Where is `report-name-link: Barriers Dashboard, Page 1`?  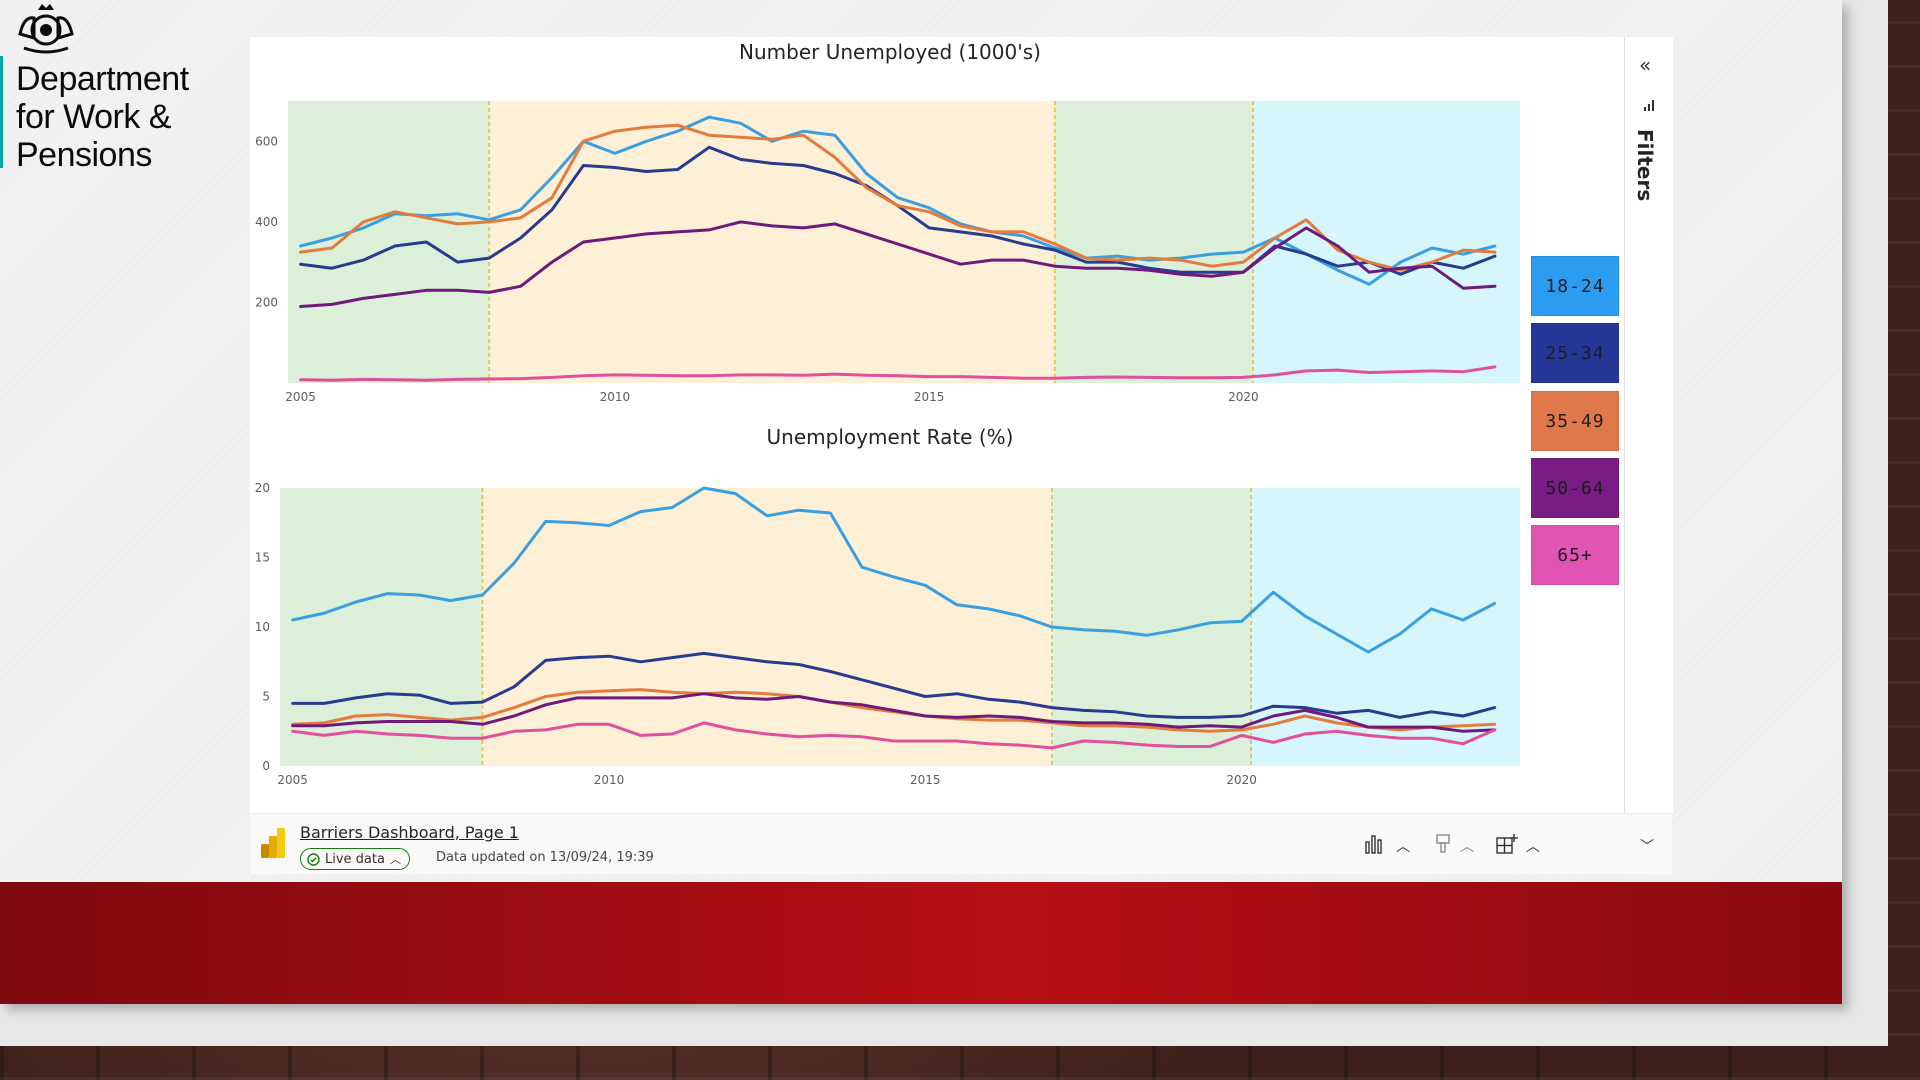
report-name-link: Barriers Dashboard, Page 1 is located at coordinates (409, 832).